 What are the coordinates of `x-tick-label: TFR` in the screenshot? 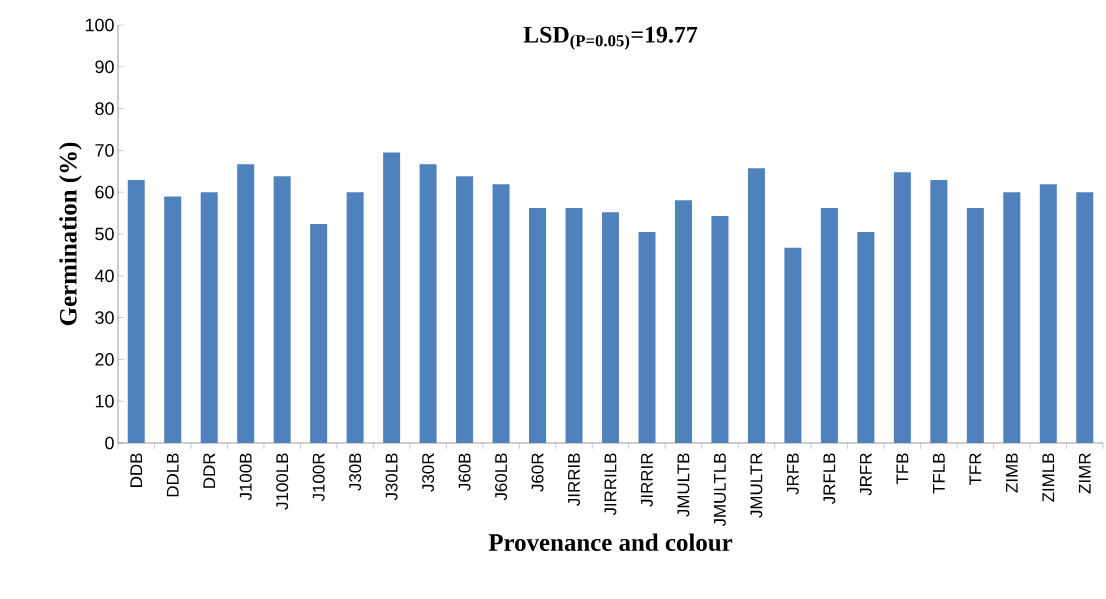 It's located at (975, 469).